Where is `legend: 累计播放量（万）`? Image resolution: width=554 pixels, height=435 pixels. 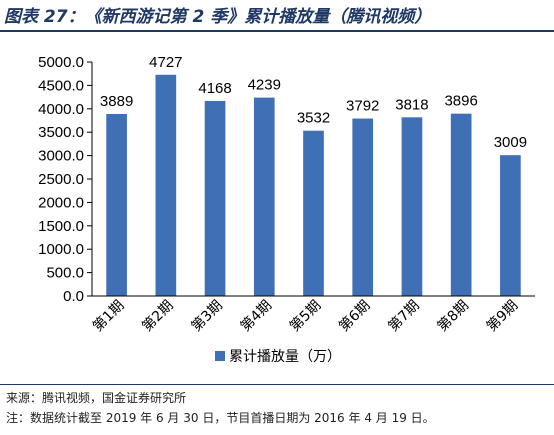 legend: 累计播放量（万） is located at coordinates (278, 357).